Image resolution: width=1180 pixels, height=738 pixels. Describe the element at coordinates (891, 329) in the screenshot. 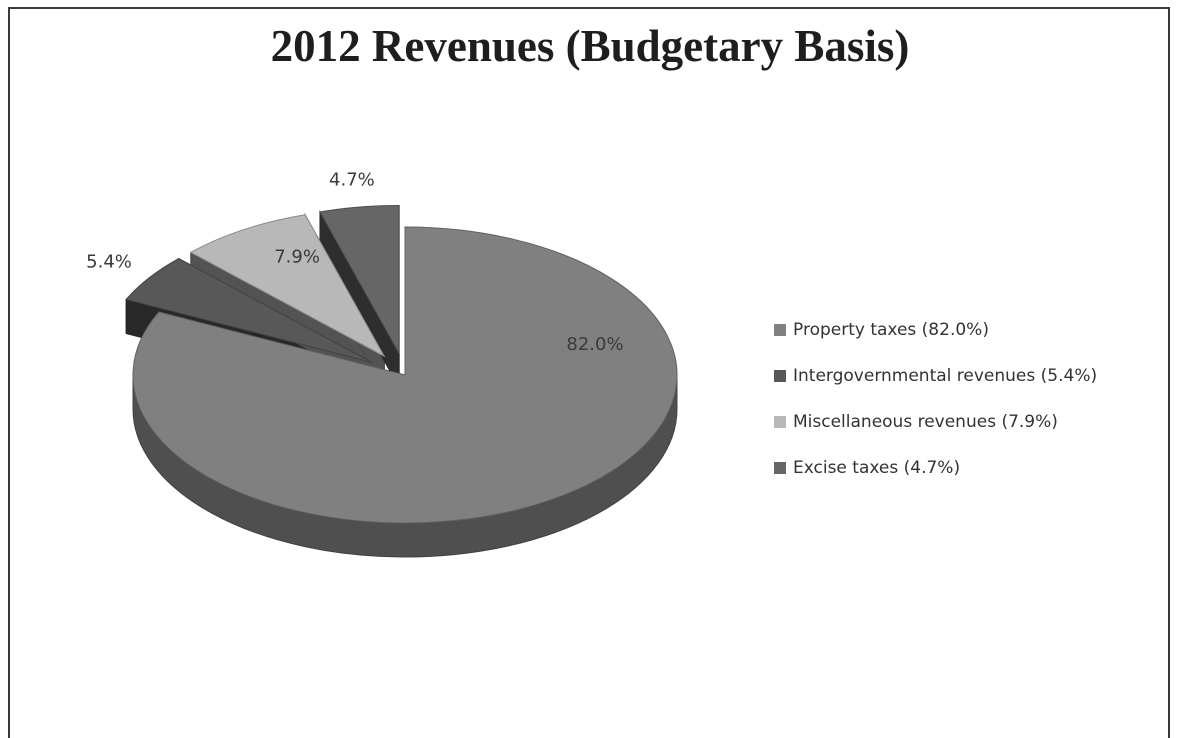

I see `legend-label: Property taxes (82.0%)` at that location.